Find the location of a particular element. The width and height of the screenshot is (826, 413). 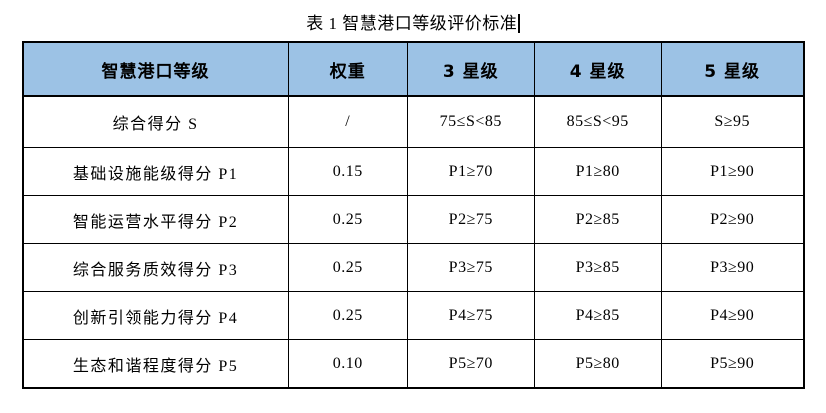

header-smart-port-level: 智慧港口等级 is located at coordinates (155, 69).